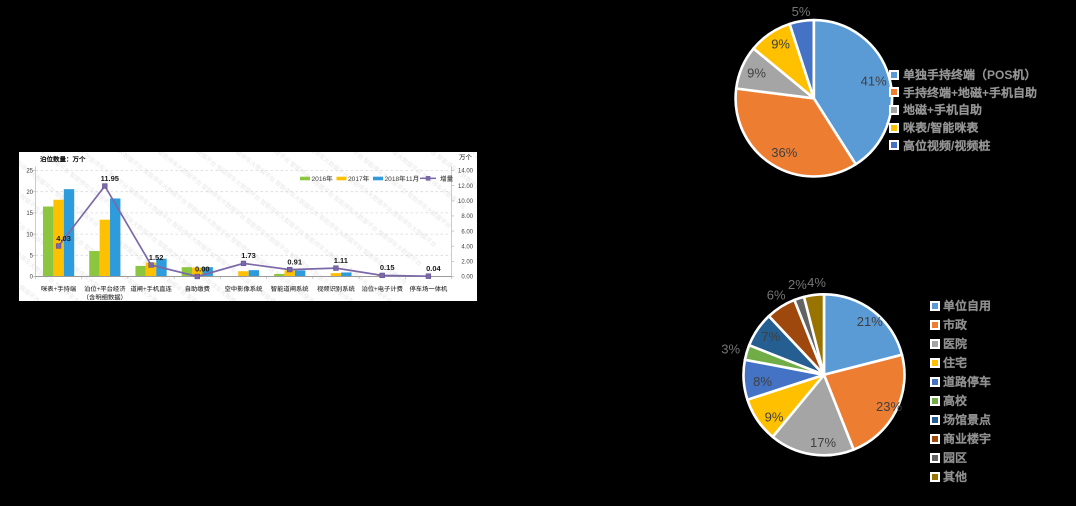  What do you see at coordinates (730, 348) in the screenshot?
I see `svg-text: 3%` at bounding box center [730, 348].